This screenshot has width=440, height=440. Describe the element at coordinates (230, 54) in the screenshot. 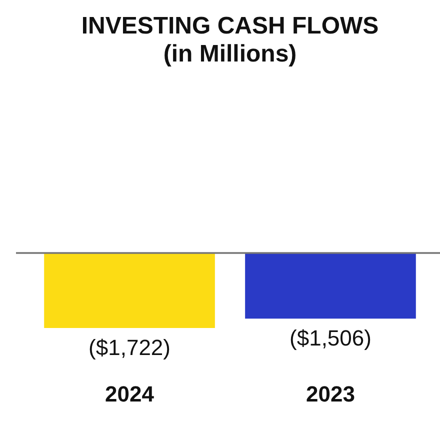

I see `chart-subtitle: (in Millions)` at that location.